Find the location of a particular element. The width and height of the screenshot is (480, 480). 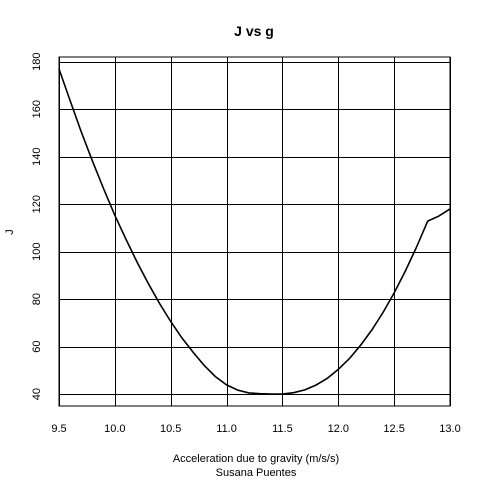

y-tick-label: 60 is located at coordinates (37, 347).